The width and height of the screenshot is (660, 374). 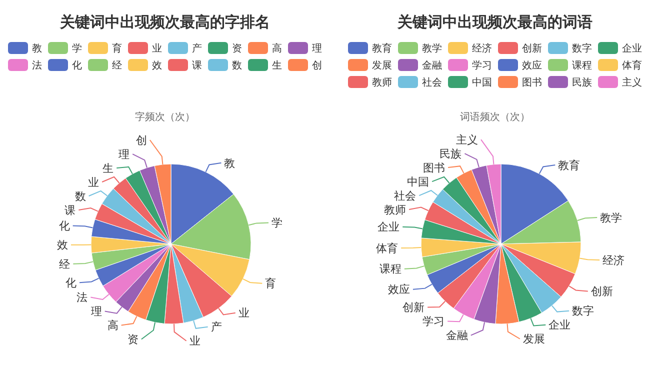 What do you see at coordinates (382, 48) in the screenshot?
I see `legend-label: 教育` at bounding box center [382, 48].